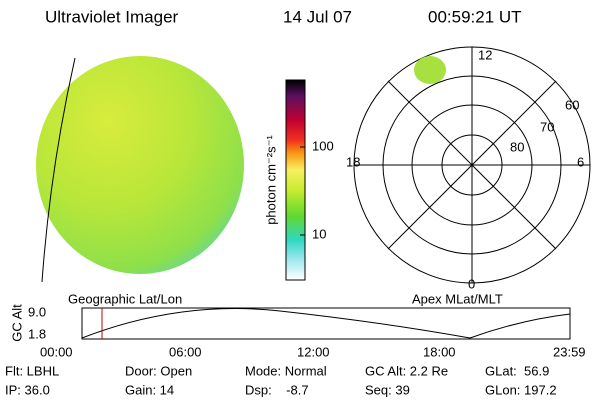 This screenshot has width=600, height=400. Describe the element at coordinates (475, 16) in the screenshot. I see `time: 00:59:21 UT` at that location.